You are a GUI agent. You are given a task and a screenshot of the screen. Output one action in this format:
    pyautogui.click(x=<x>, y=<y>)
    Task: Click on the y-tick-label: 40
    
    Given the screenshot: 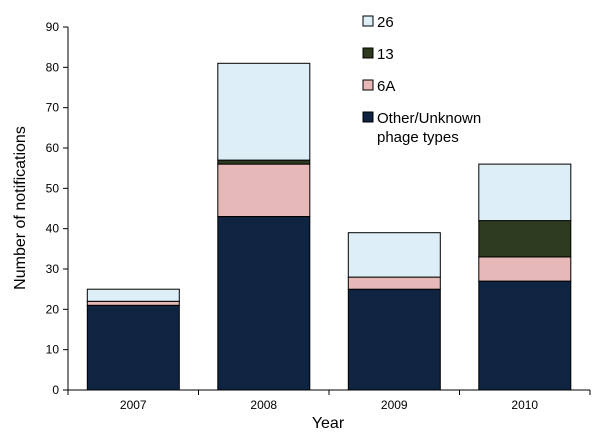 What is the action you would take?
    pyautogui.click(x=53, y=229)
    